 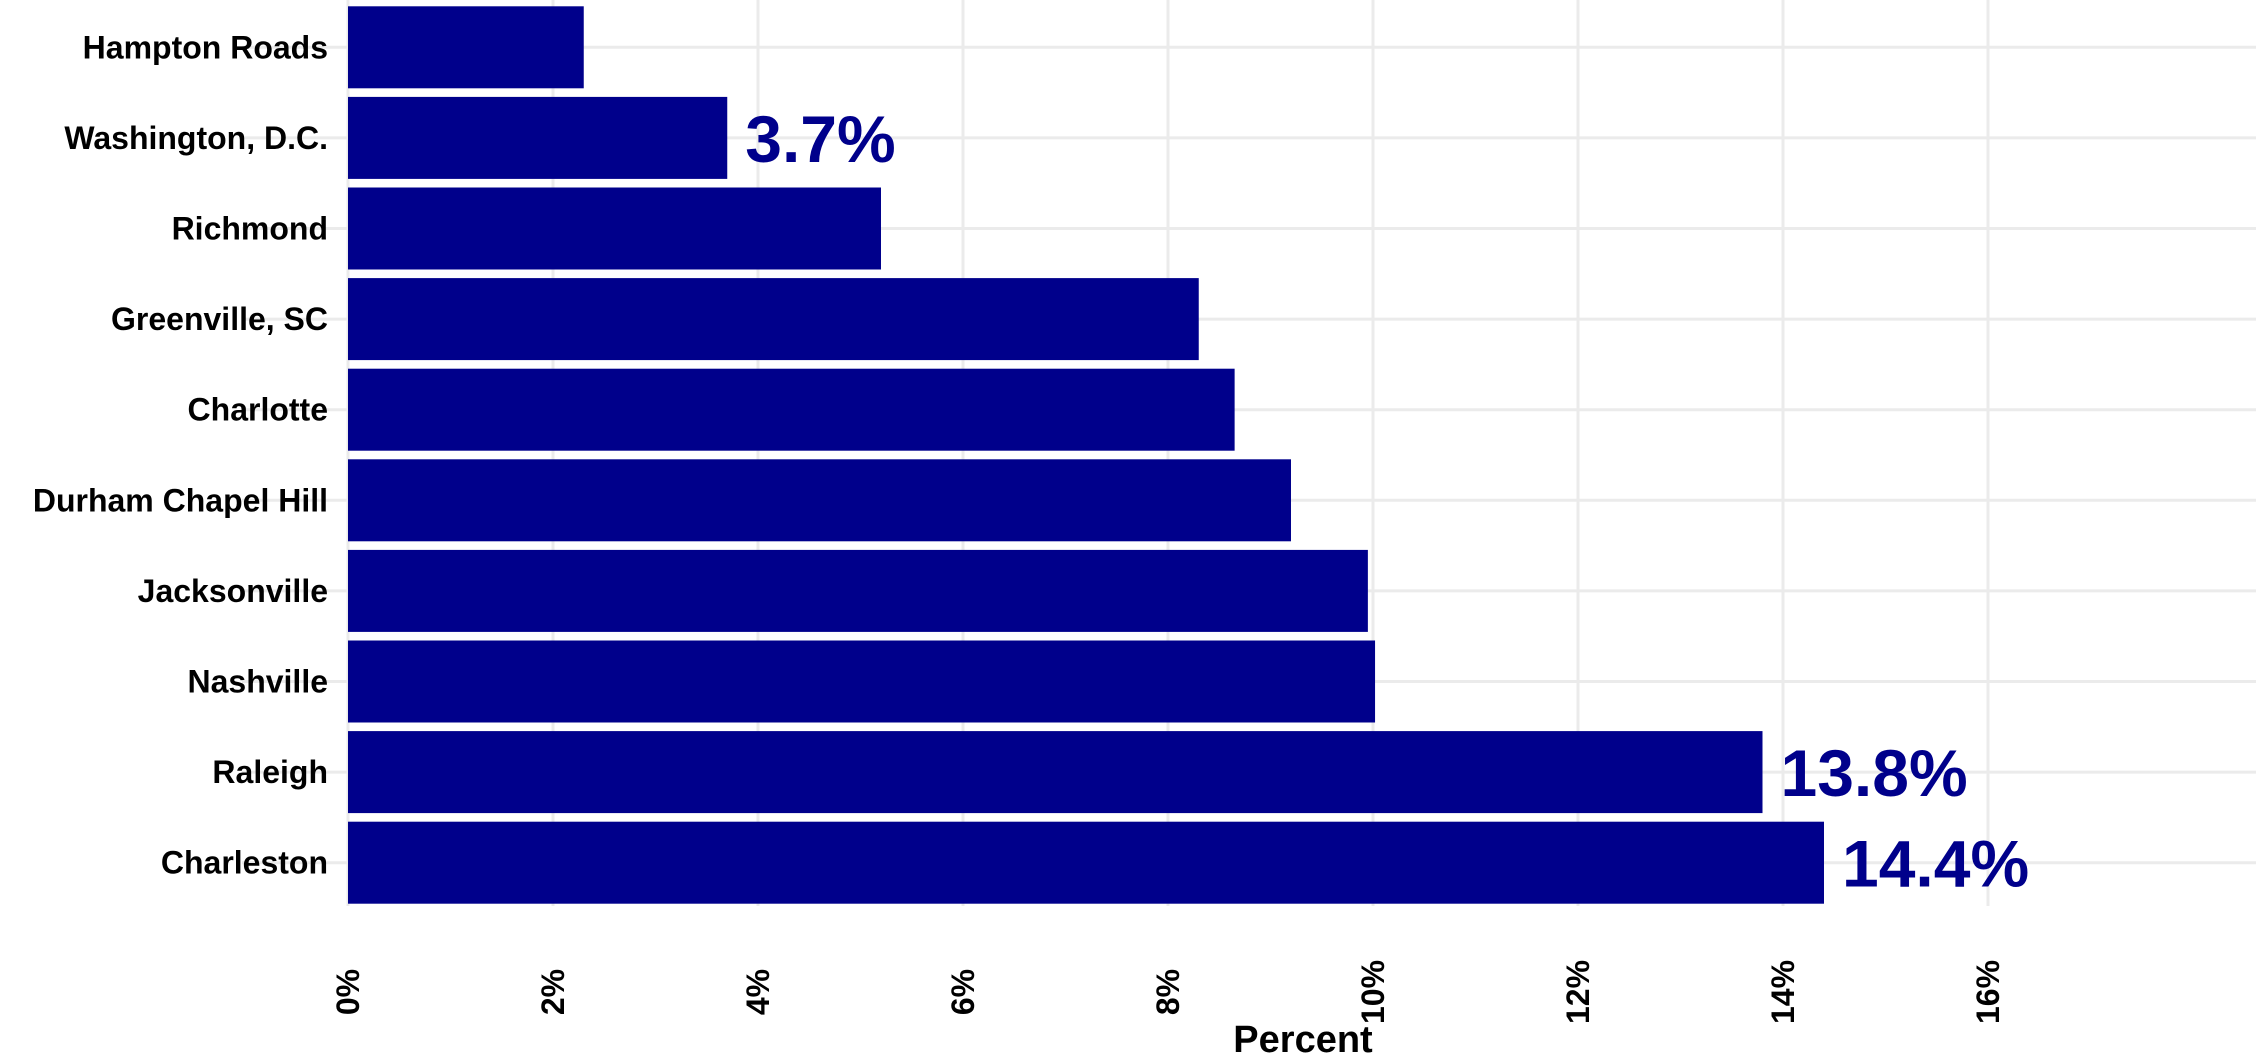 What do you see at coordinates (820, 139) in the screenshot?
I see `data-label: 3.7%` at bounding box center [820, 139].